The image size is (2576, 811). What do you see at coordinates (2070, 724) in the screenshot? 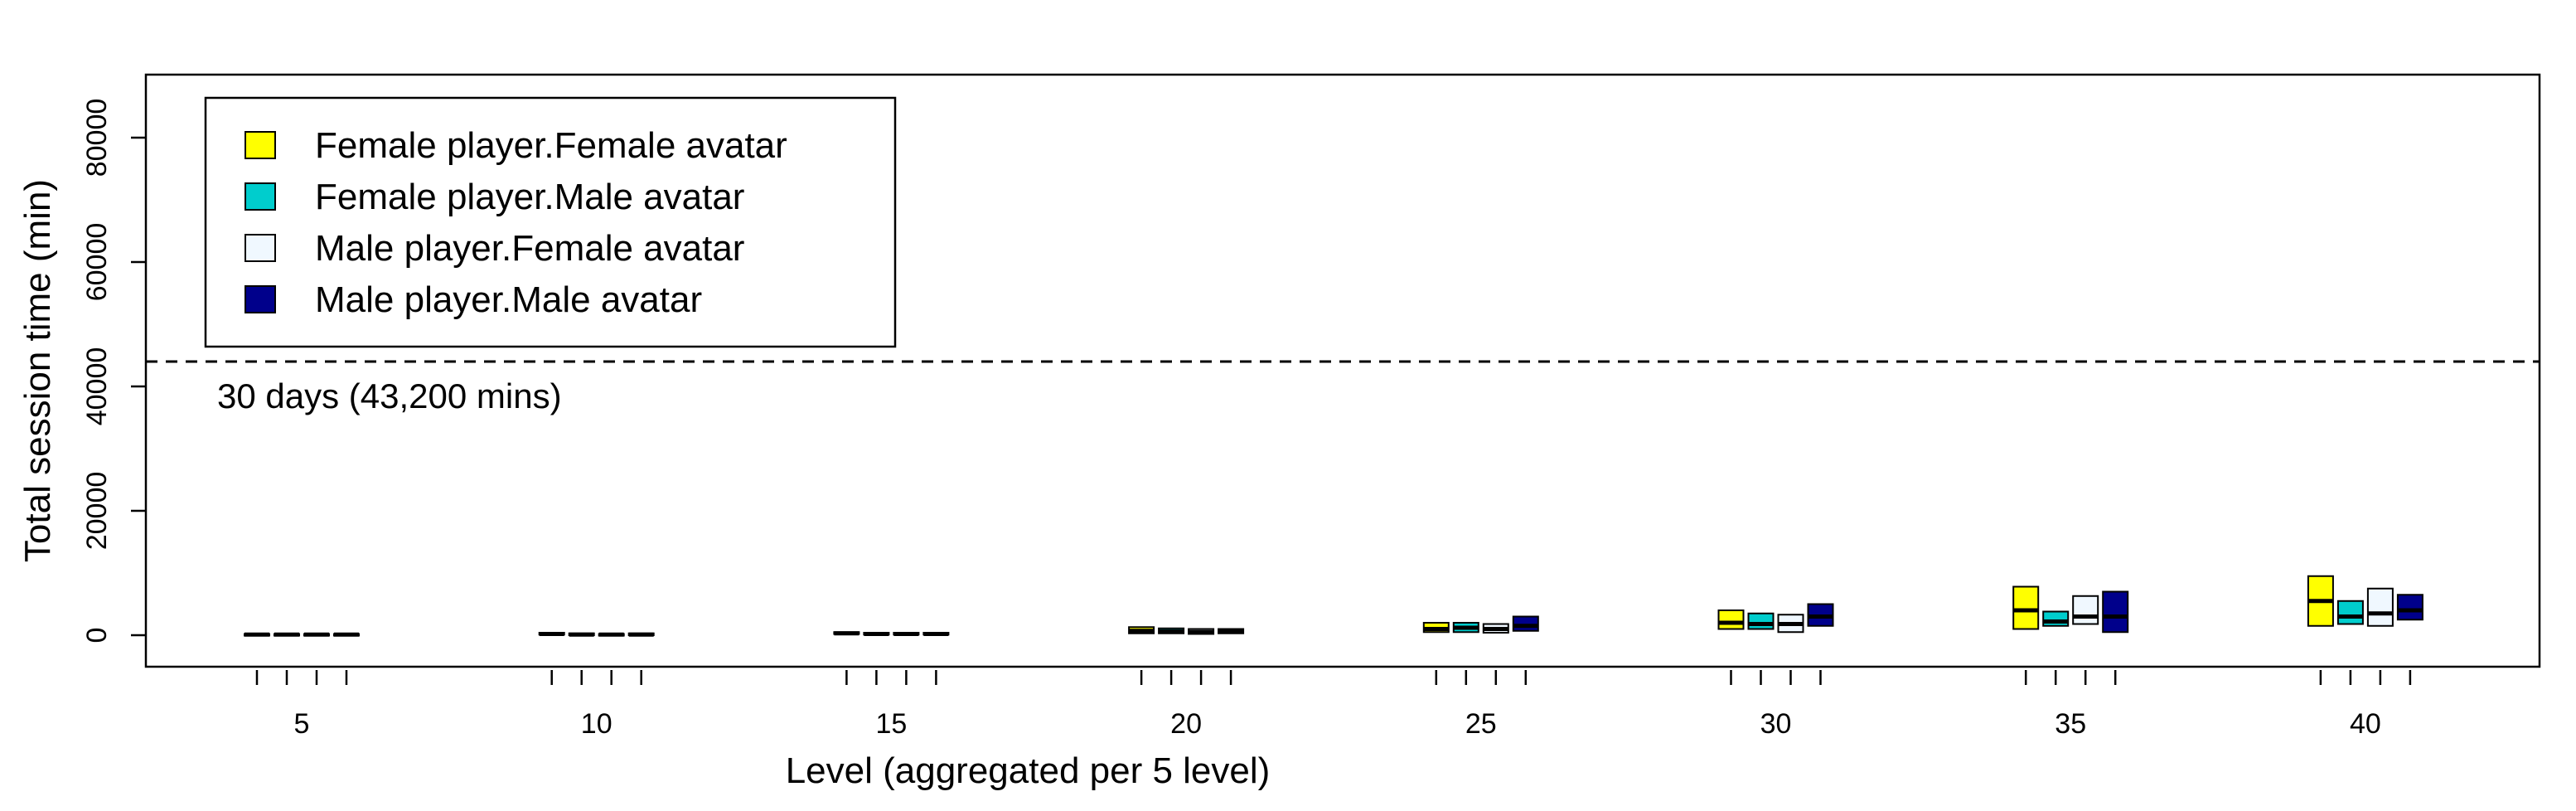
I see `x-tick-label: 35` at bounding box center [2070, 724].